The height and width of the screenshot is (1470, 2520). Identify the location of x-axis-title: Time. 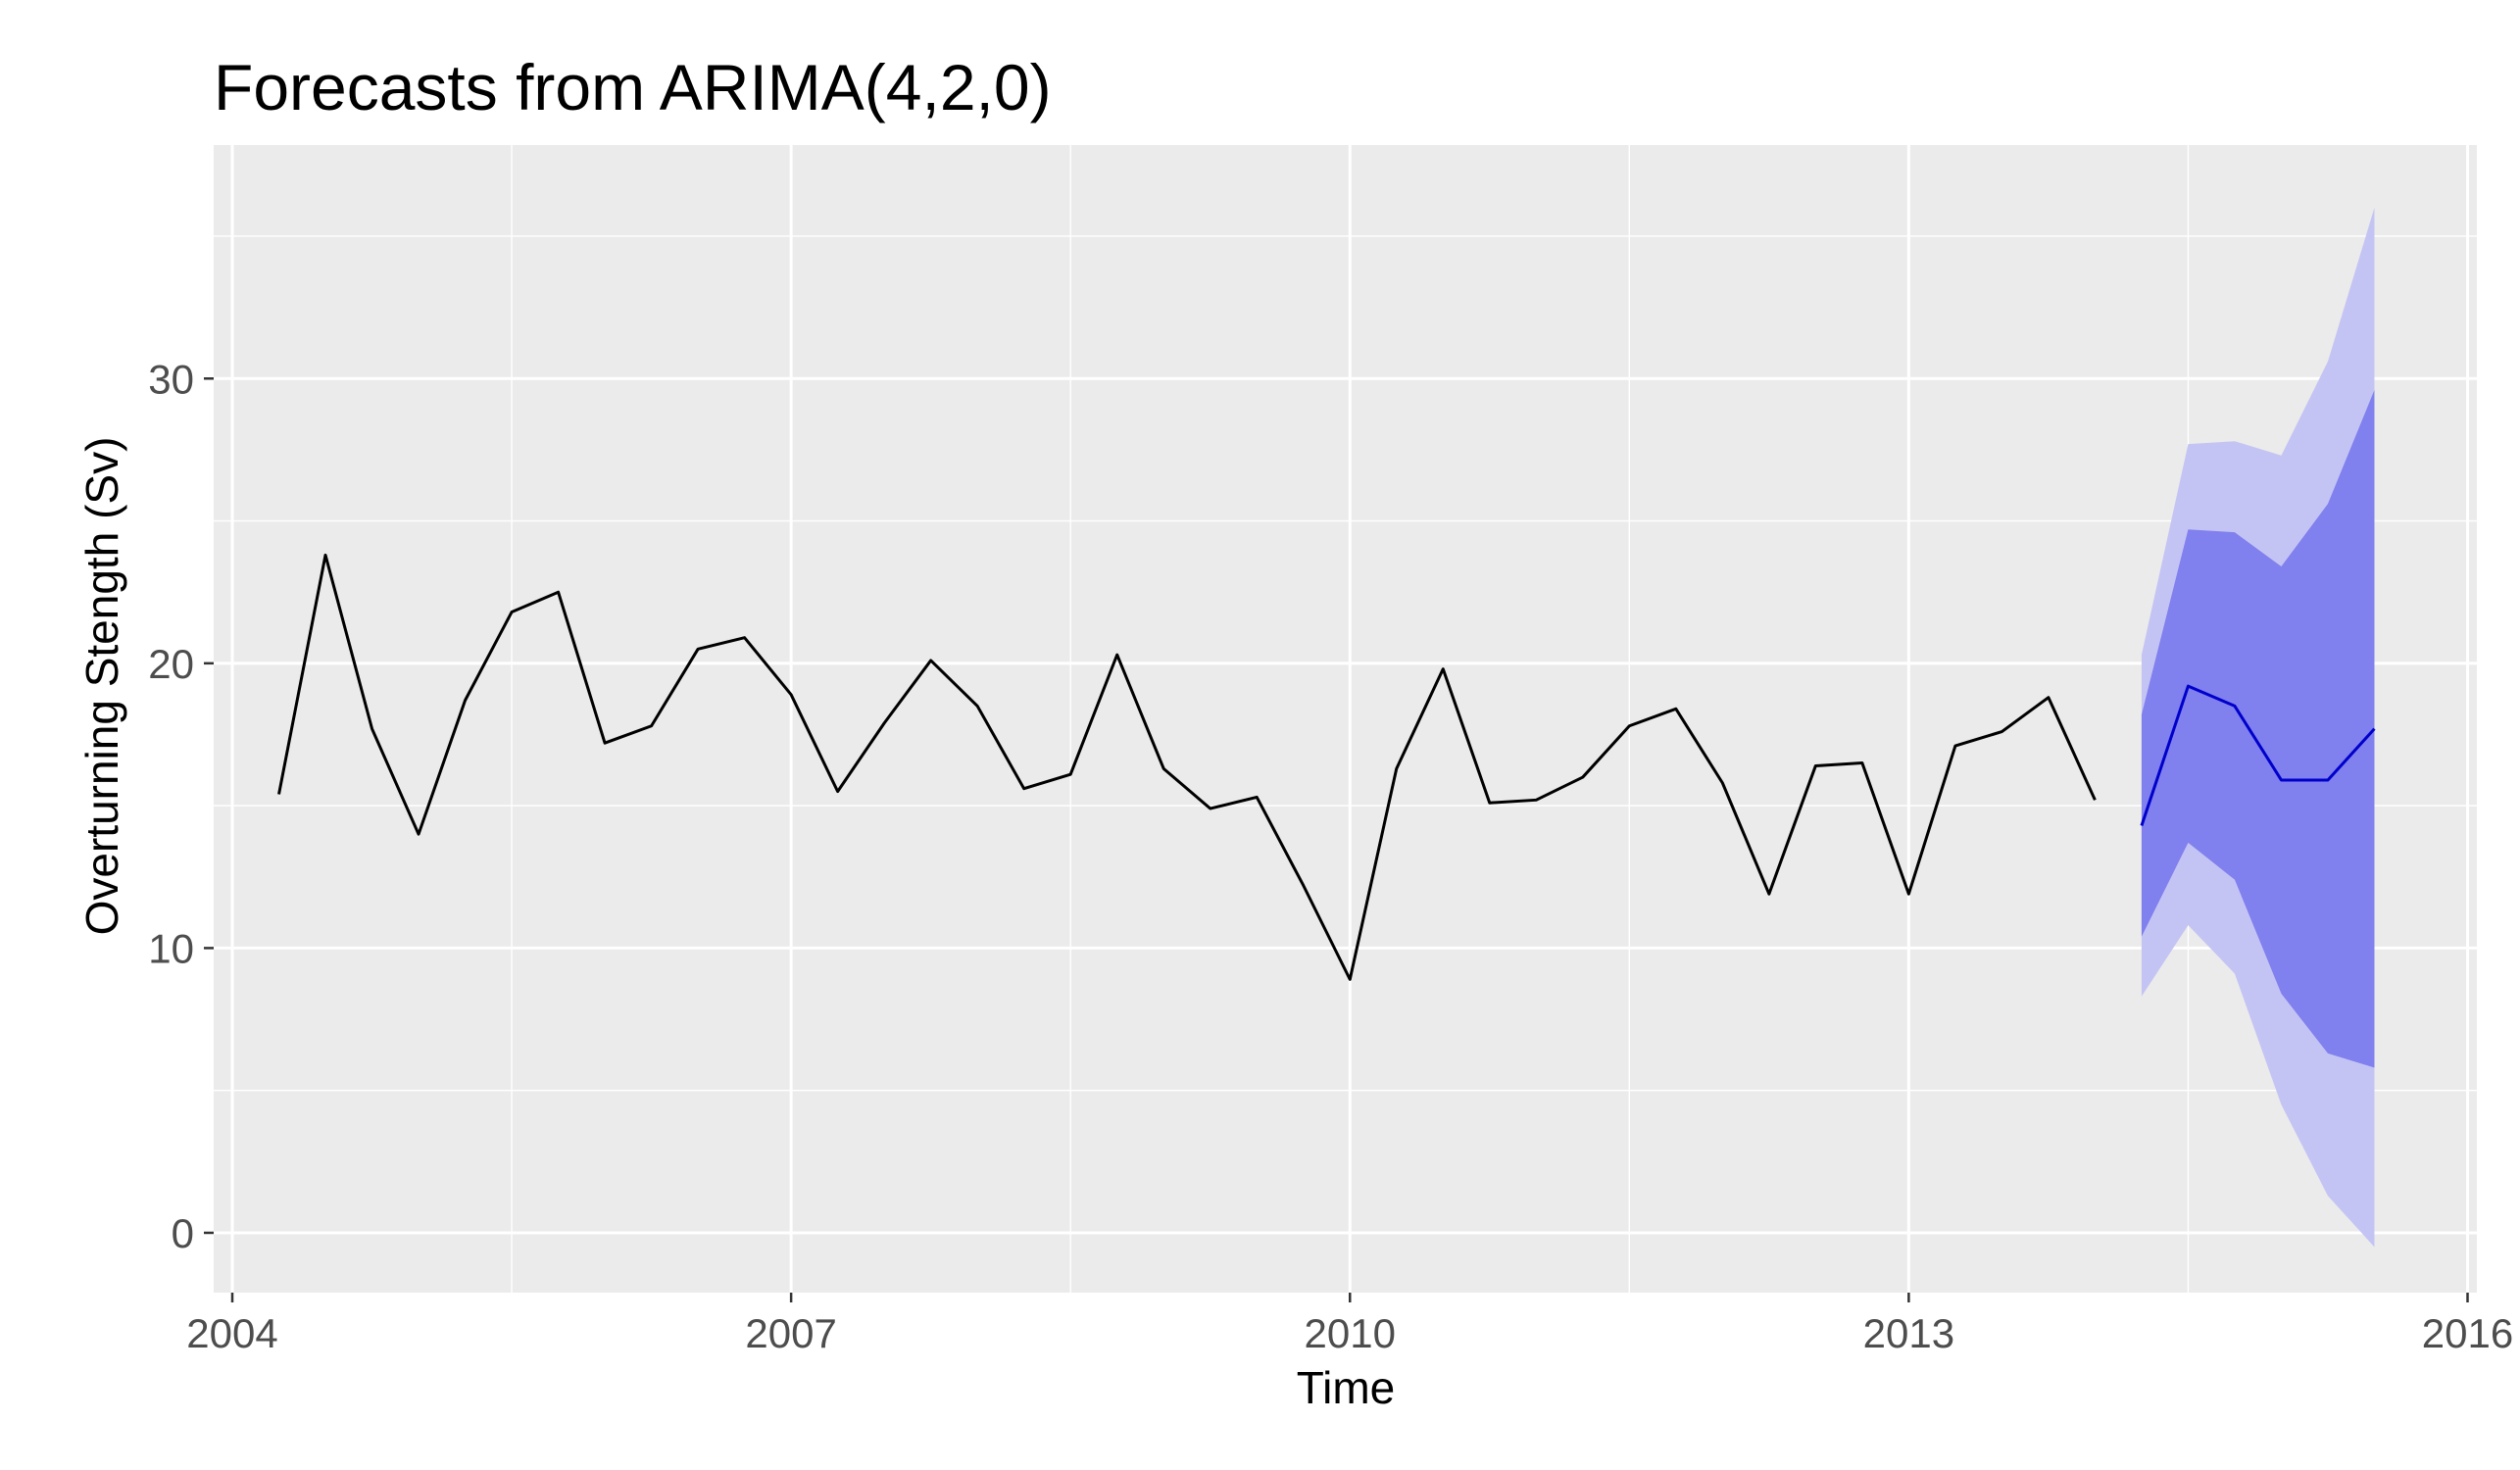
(1346, 1387).